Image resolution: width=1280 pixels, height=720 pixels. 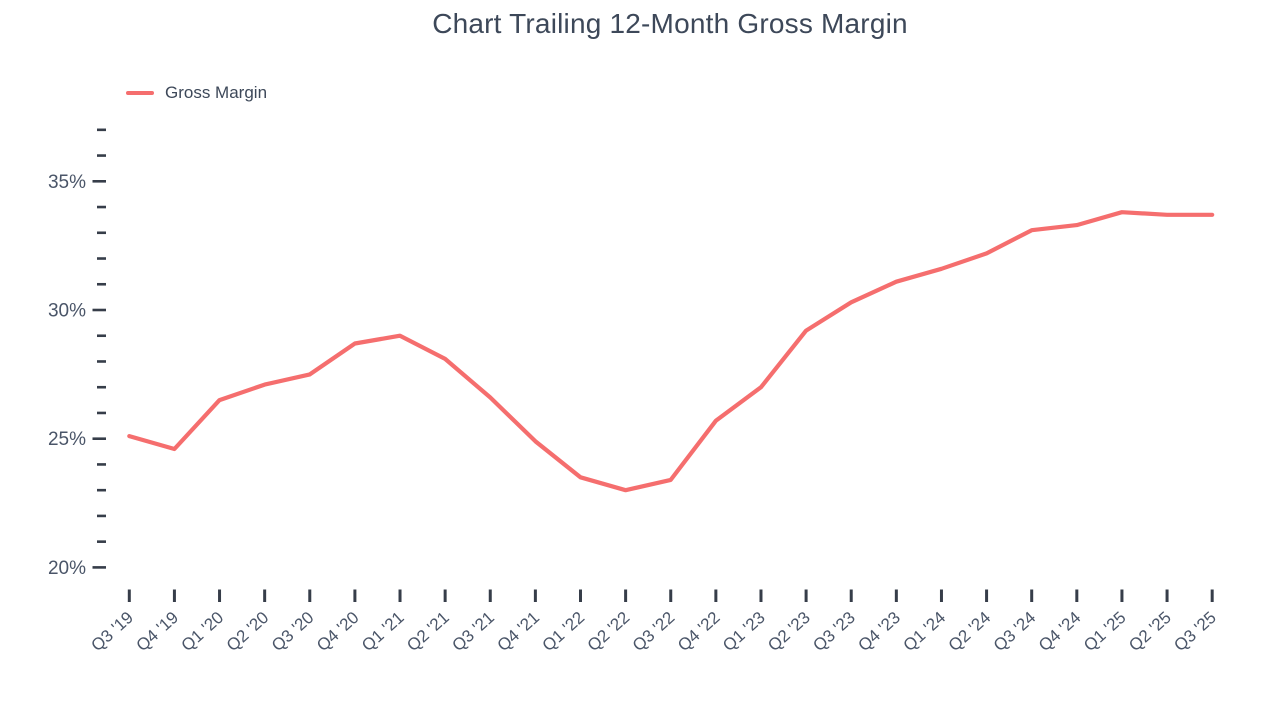 What do you see at coordinates (67, 311) in the screenshot?
I see `y-axis-tick-label: 30%` at bounding box center [67, 311].